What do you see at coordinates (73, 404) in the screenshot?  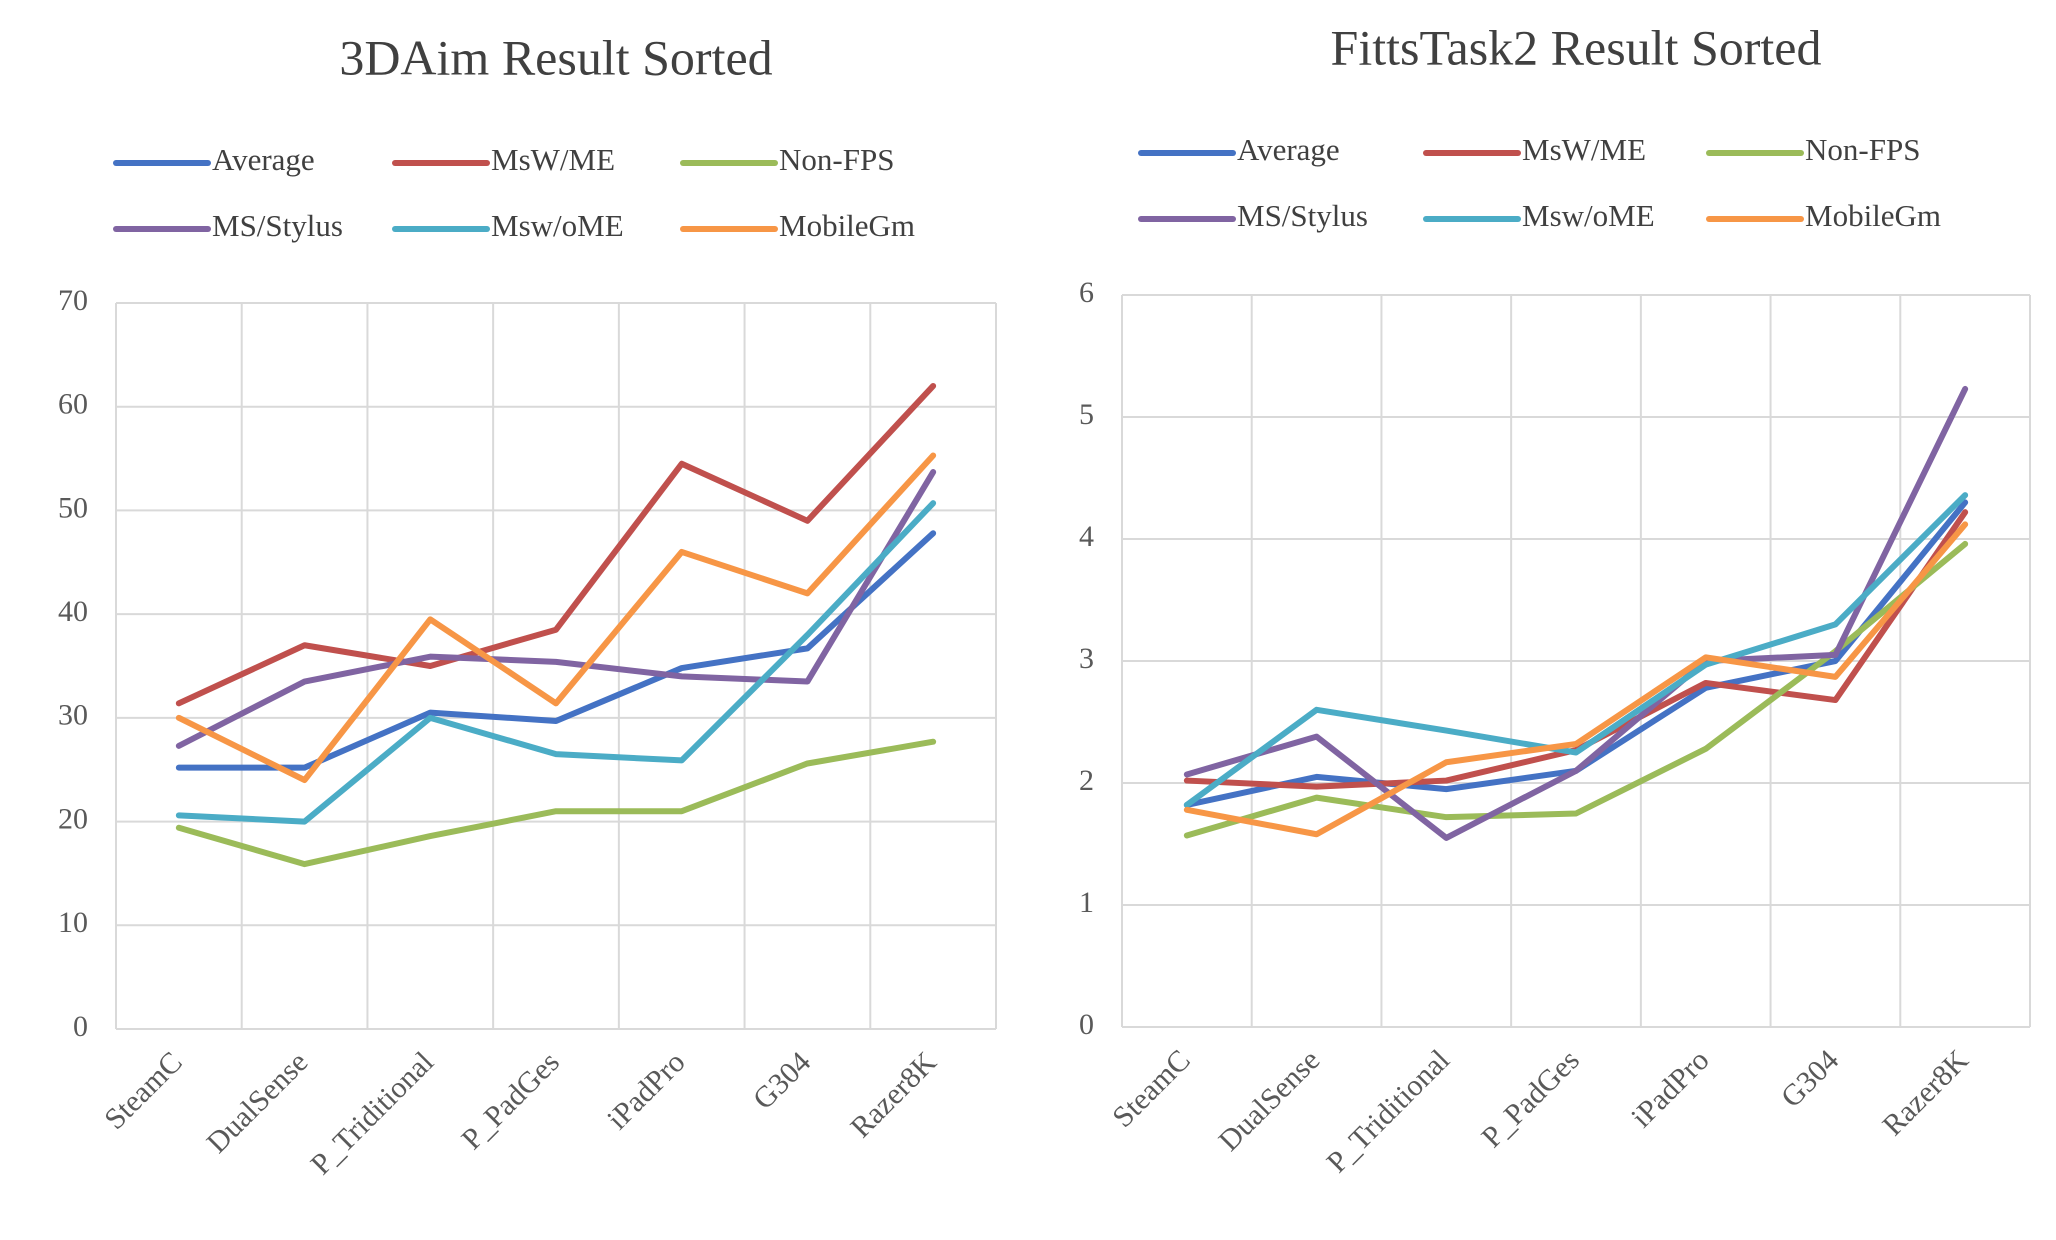 I see `y-tick-label: 60` at bounding box center [73, 404].